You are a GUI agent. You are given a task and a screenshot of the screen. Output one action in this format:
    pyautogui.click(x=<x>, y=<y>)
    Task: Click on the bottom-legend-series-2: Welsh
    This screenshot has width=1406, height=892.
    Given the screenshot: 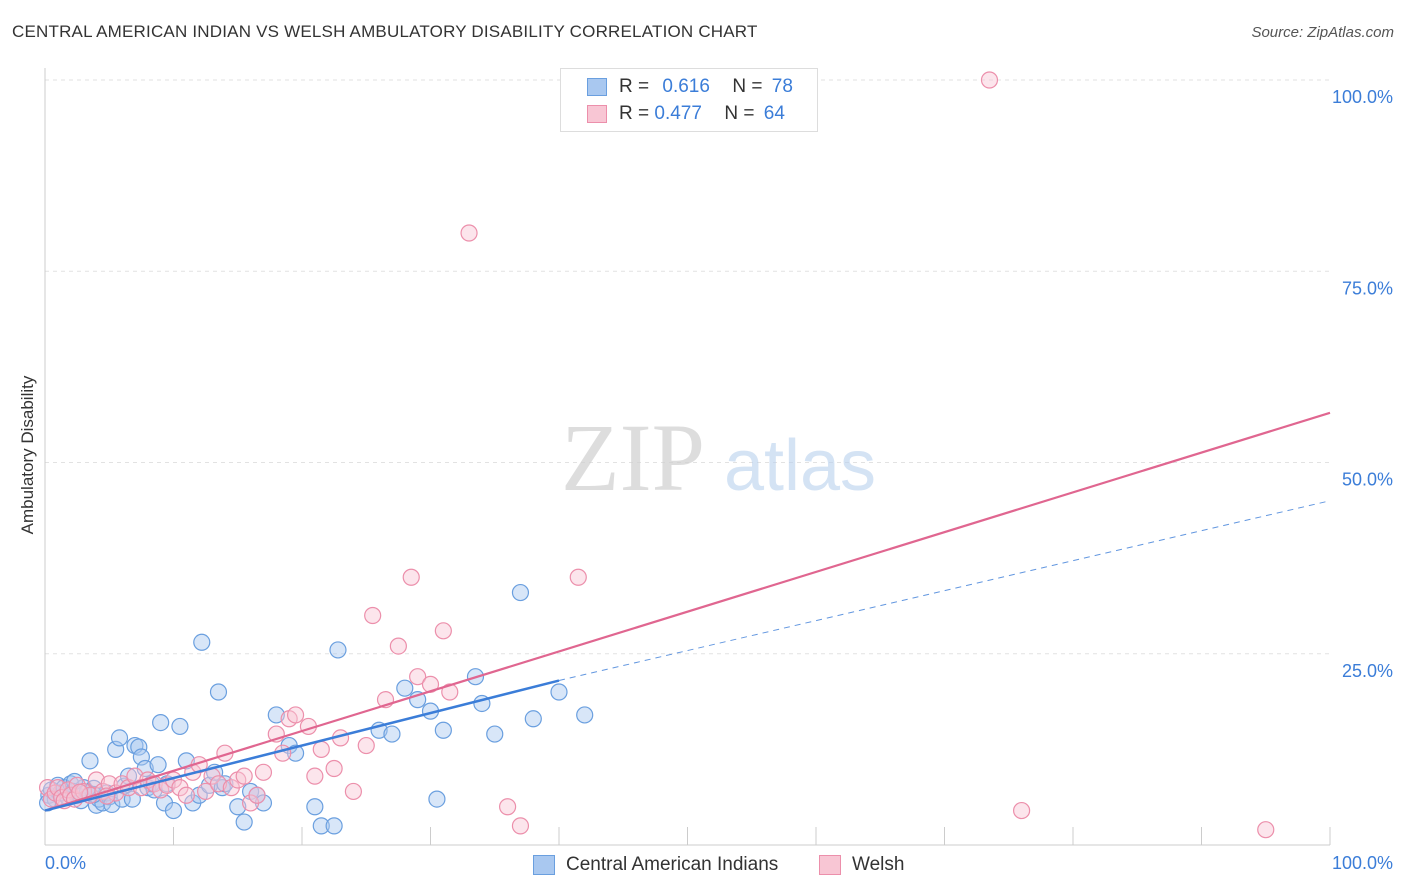 What is the action you would take?
    pyautogui.click(x=861, y=865)
    